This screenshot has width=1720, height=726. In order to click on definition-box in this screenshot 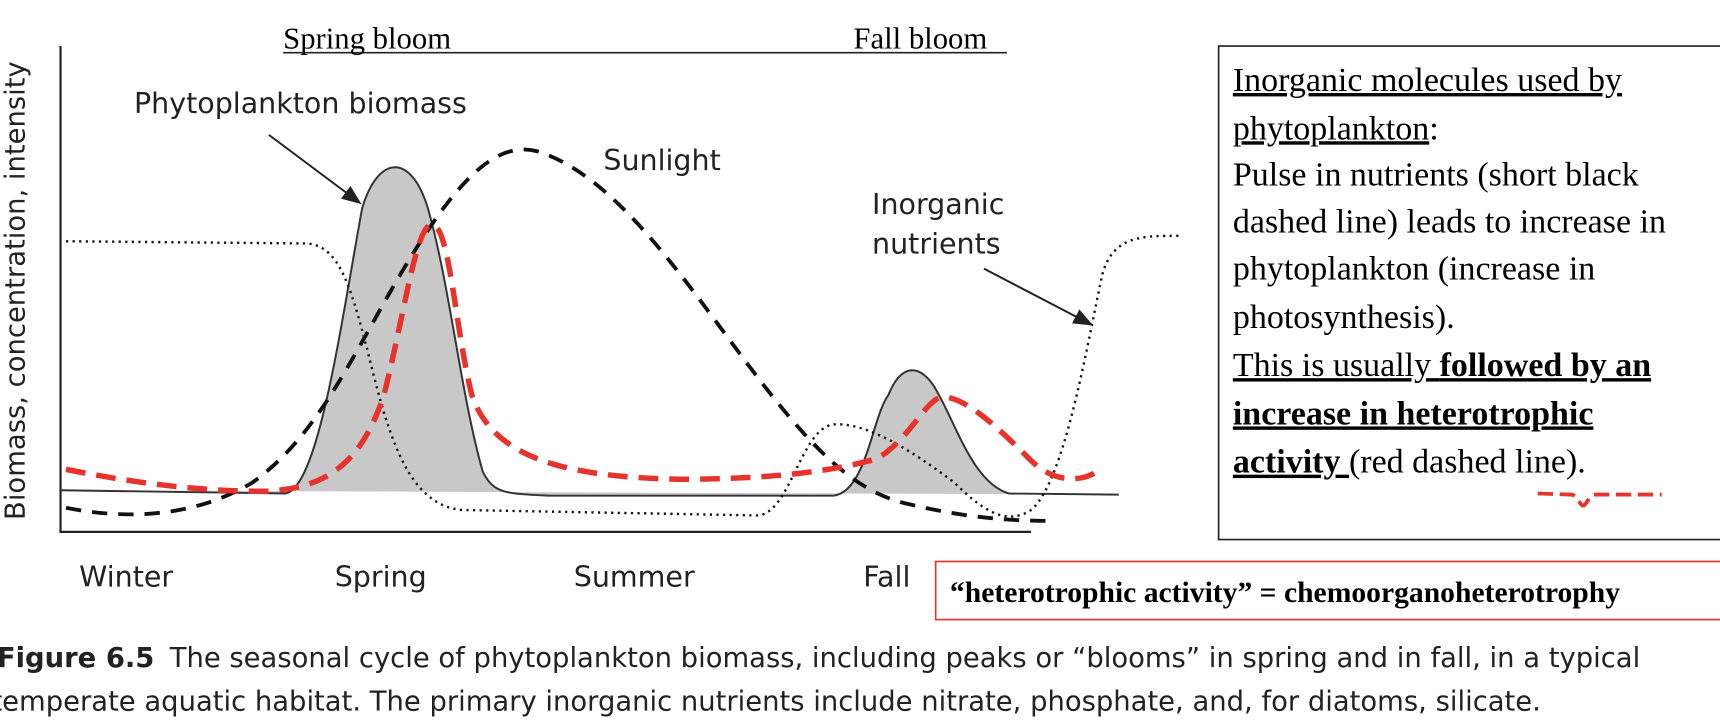, I will do `click(1327, 590)`.